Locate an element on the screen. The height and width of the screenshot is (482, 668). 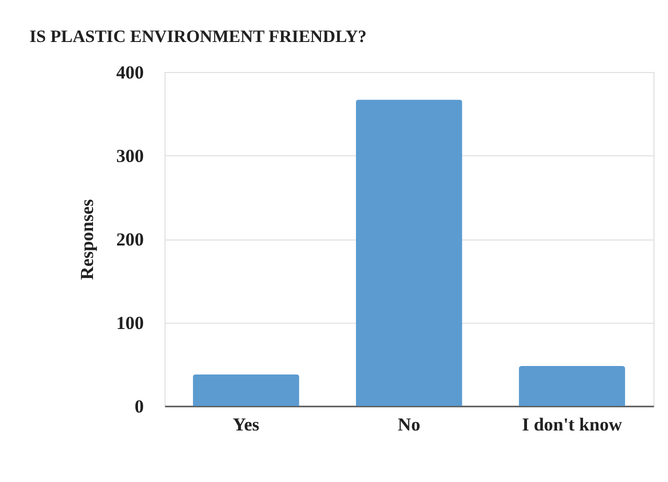
y-axis-title: Responses is located at coordinates (86, 239).